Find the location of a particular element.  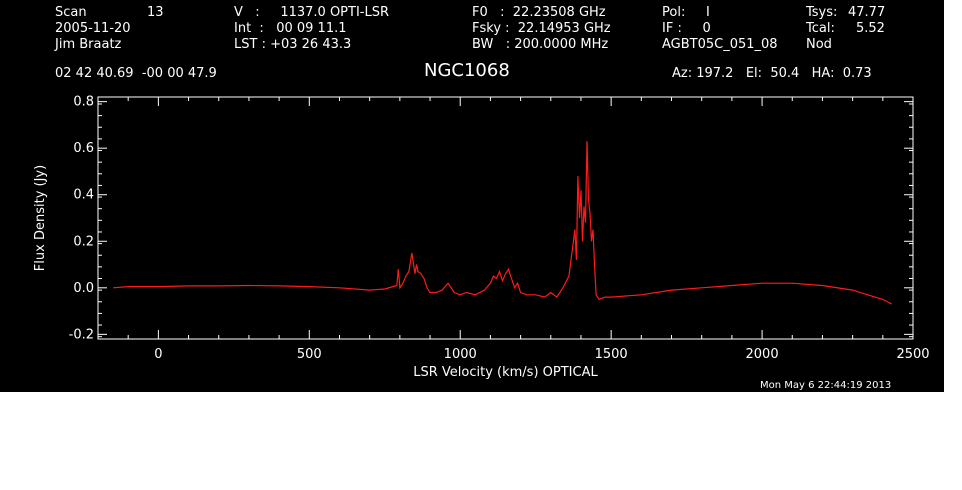

tcal-value: 5.52 is located at coordinates (870, 28).